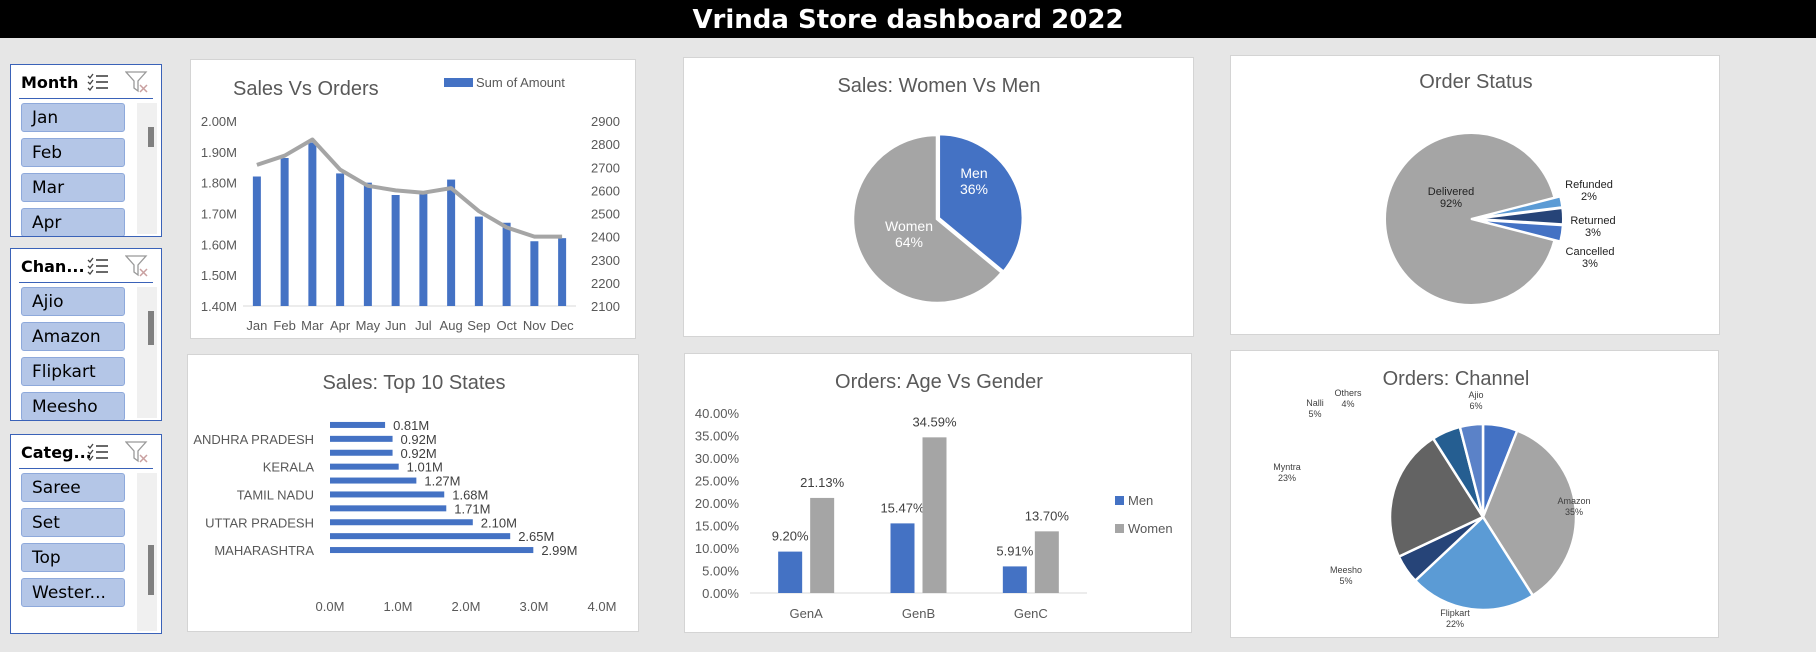 The width and height of the screenshot is (1816, 652). I want to click on legend-label: Women, so click(1150, 528).